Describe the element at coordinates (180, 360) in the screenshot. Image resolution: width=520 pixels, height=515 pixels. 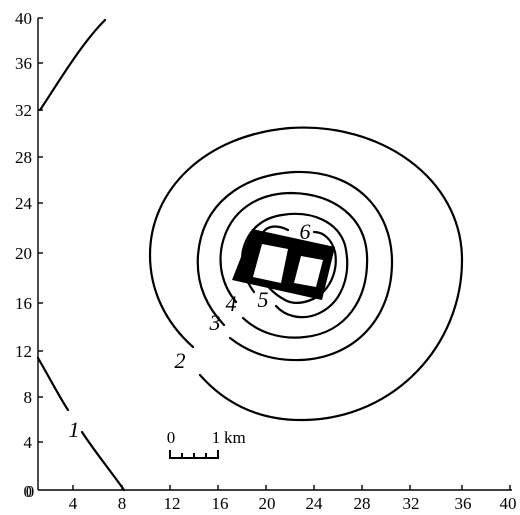
I see `contour-label-2: 2` at that location.